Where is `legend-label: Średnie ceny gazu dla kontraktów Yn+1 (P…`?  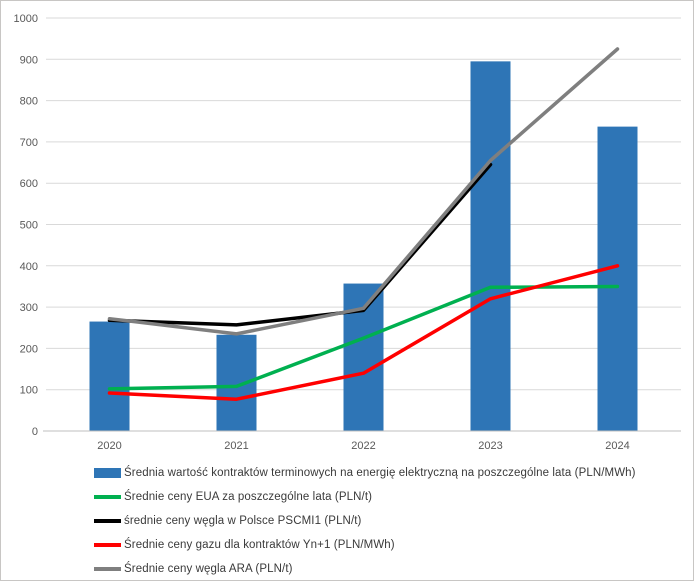 legend-label: Średnie ceny gazu dla kontraktów Yn+1 (P… is located at coordinates (259, 545).